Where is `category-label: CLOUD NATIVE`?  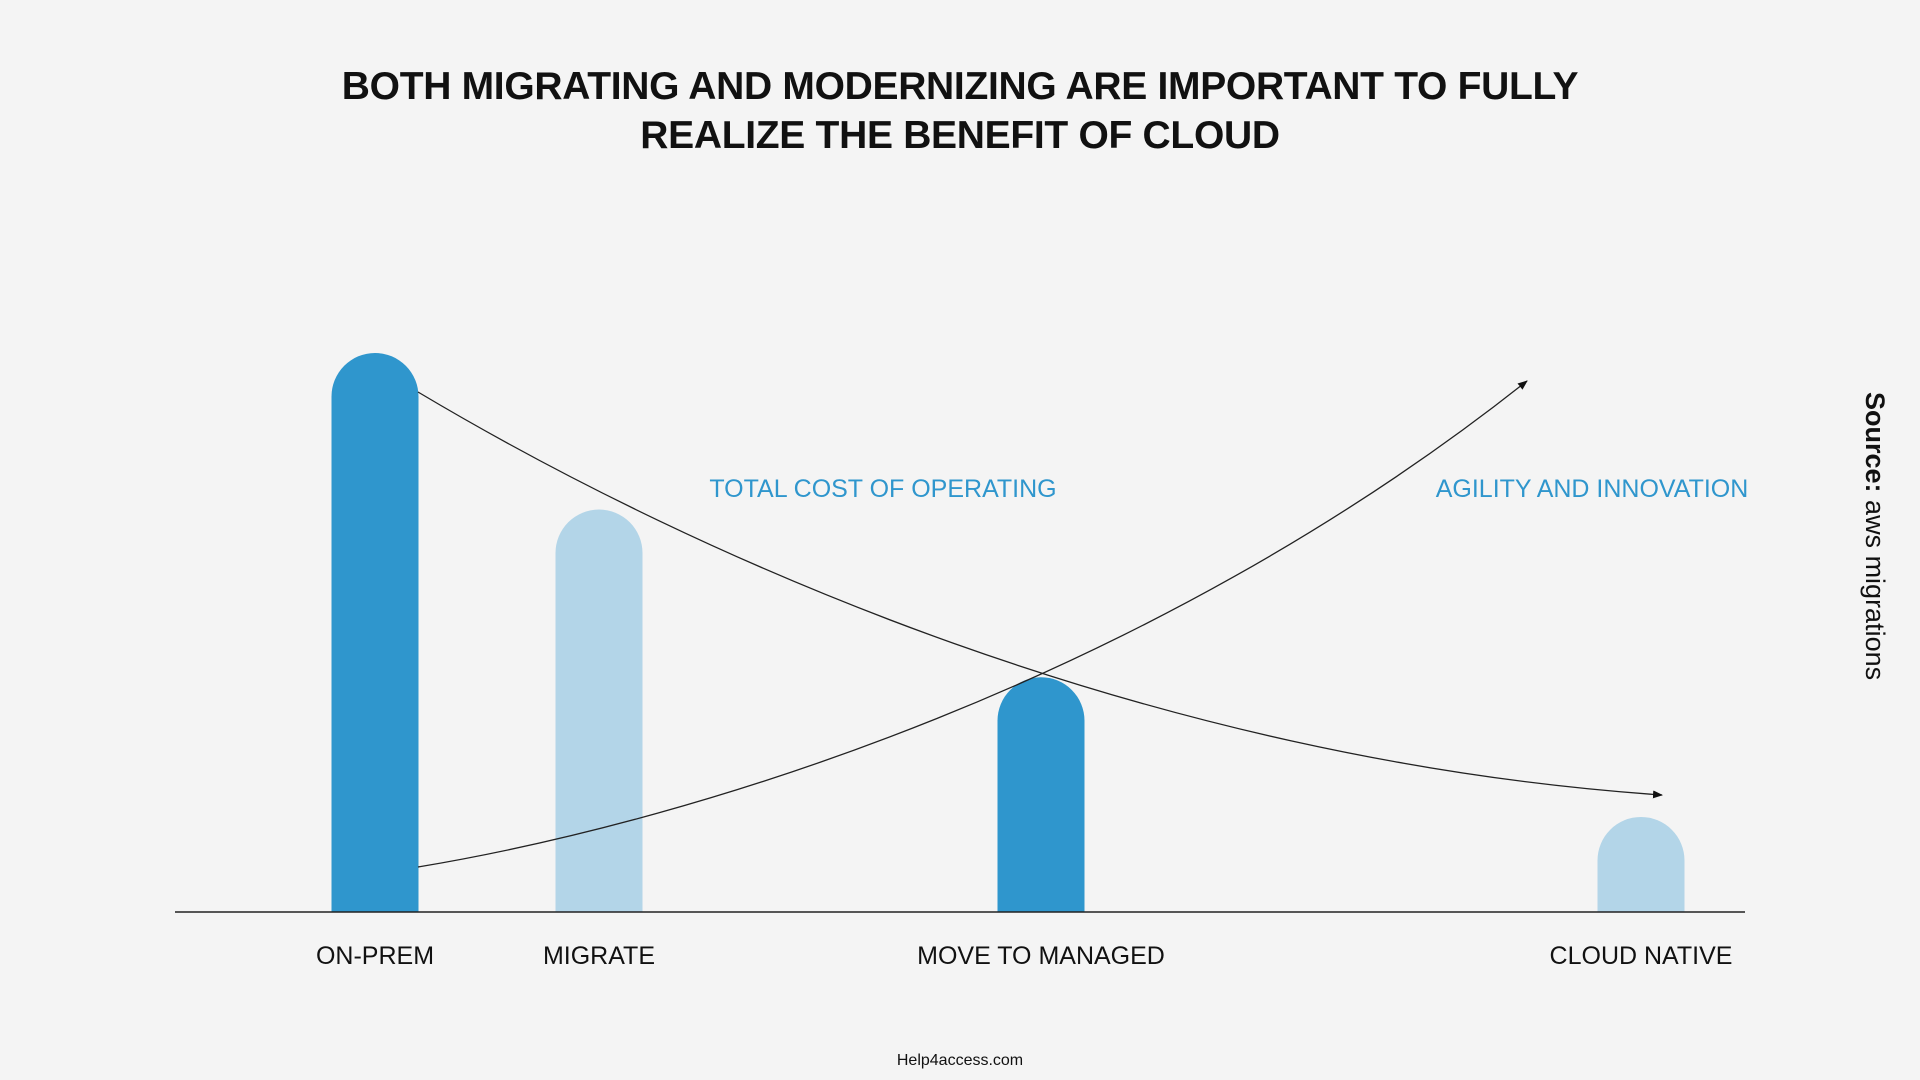 category-label: CLOUD NATIVE is located at coordinates (1641, 956).